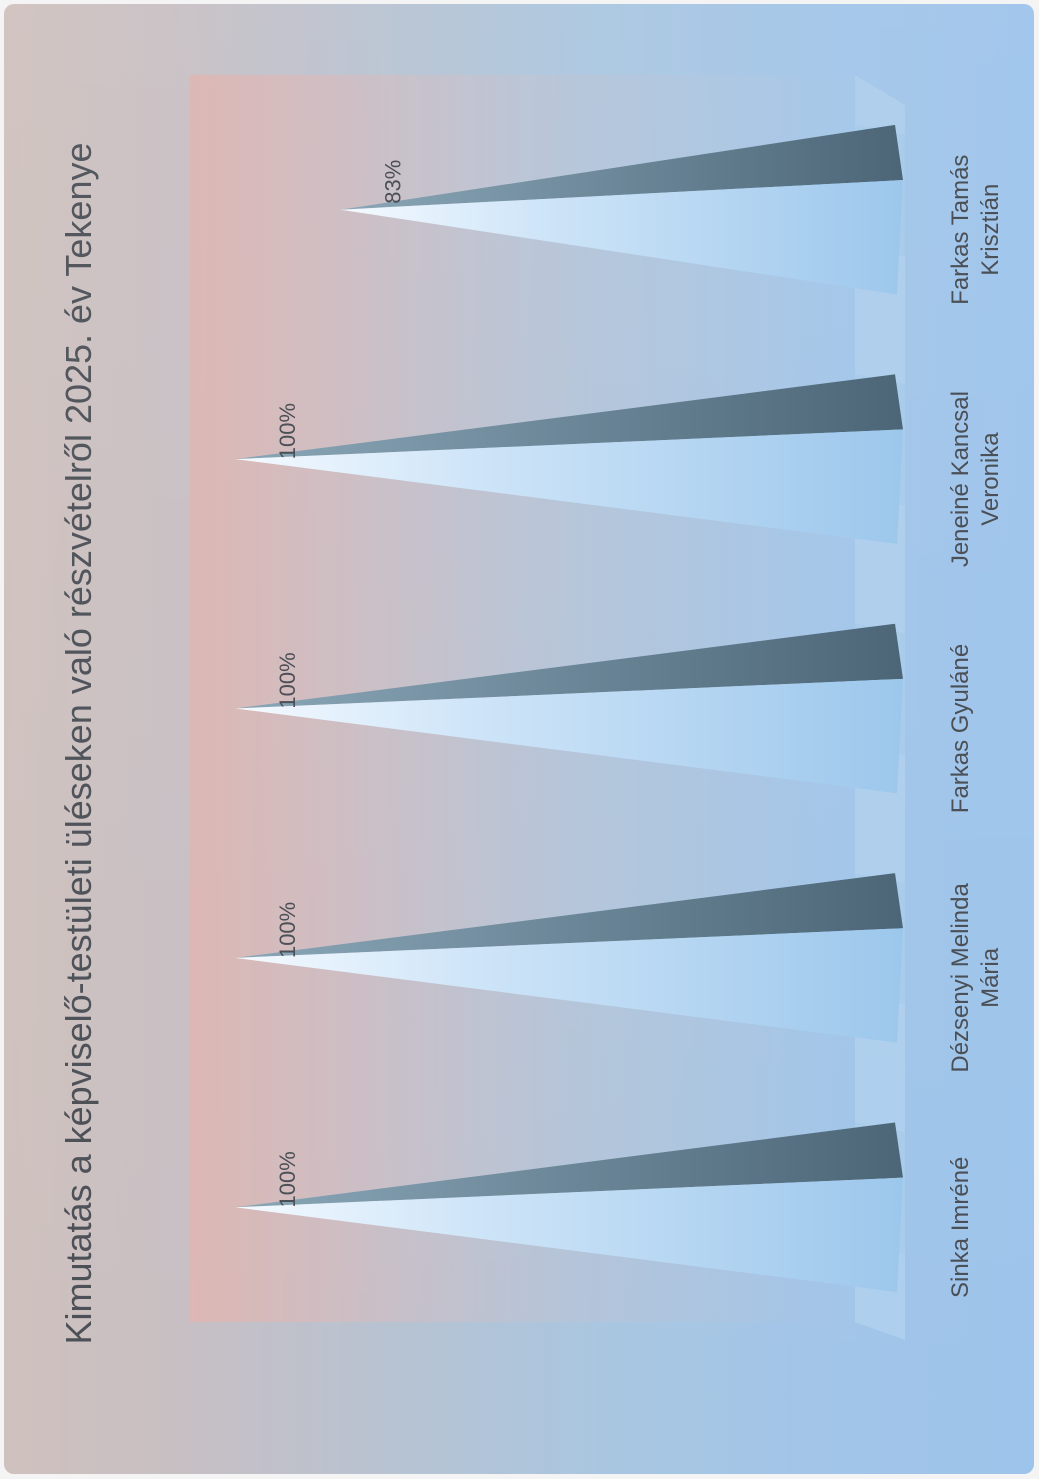 The height and width of the screenshot is (1479, 1039). Describe the element at coordinates (960, 978) in the screenshot. I see `category-label: Dézsenyi Melinda` at that location.